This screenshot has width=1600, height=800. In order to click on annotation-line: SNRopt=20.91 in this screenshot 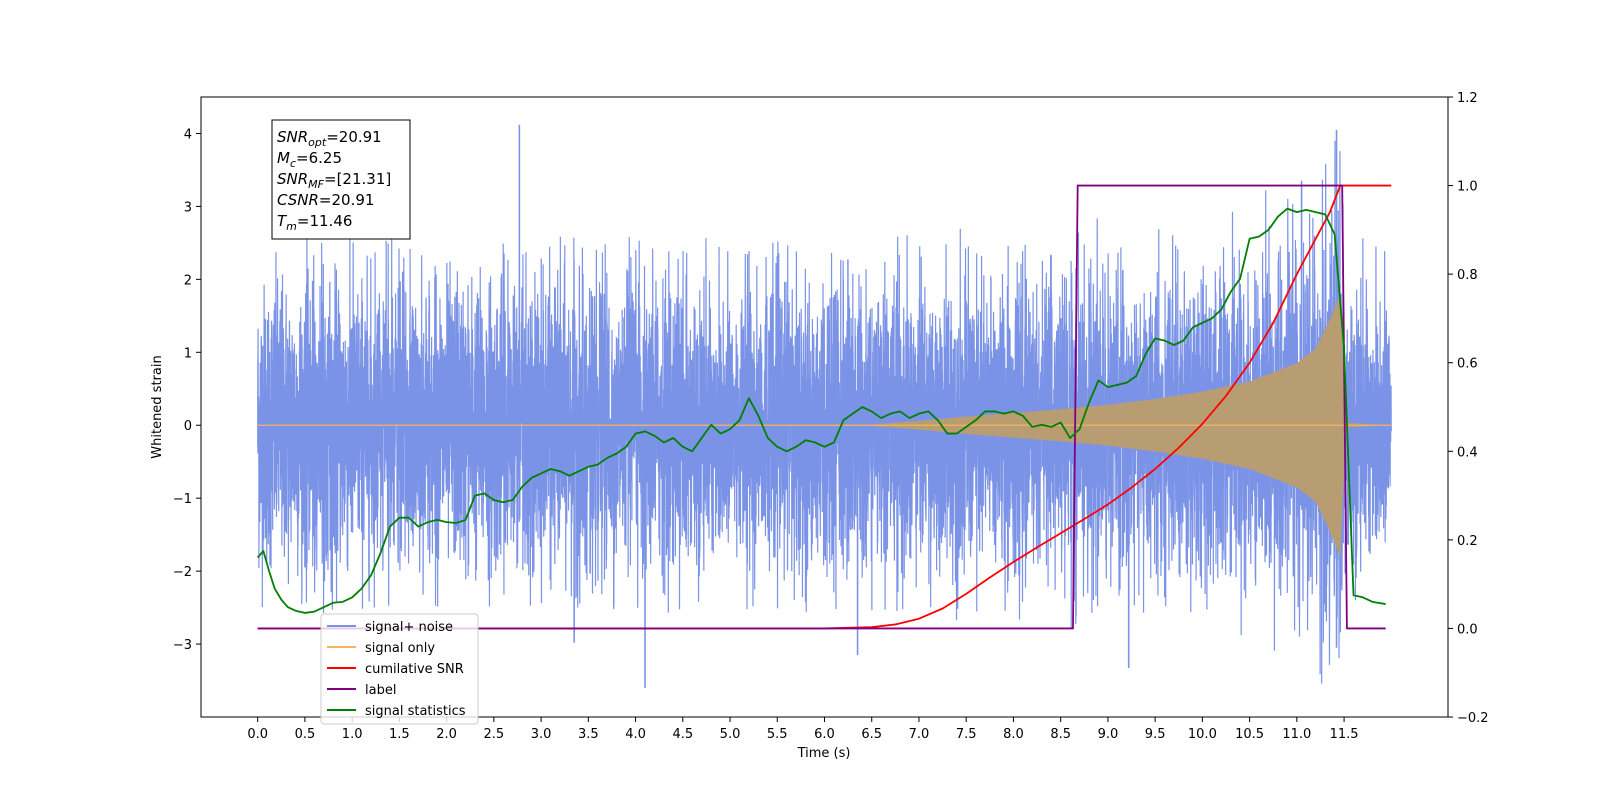, I will do `click(329, 138)`.